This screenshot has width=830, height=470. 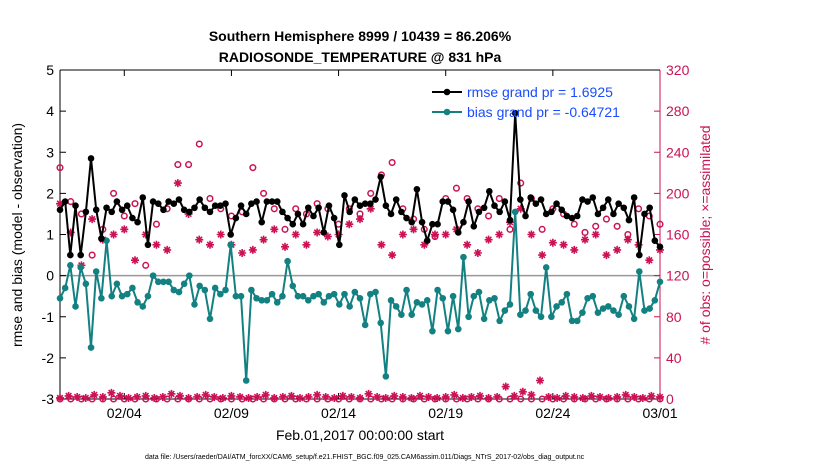 I want to click on legend-label: rmse grand pr = 1.6925, so click(x=540, y=92).